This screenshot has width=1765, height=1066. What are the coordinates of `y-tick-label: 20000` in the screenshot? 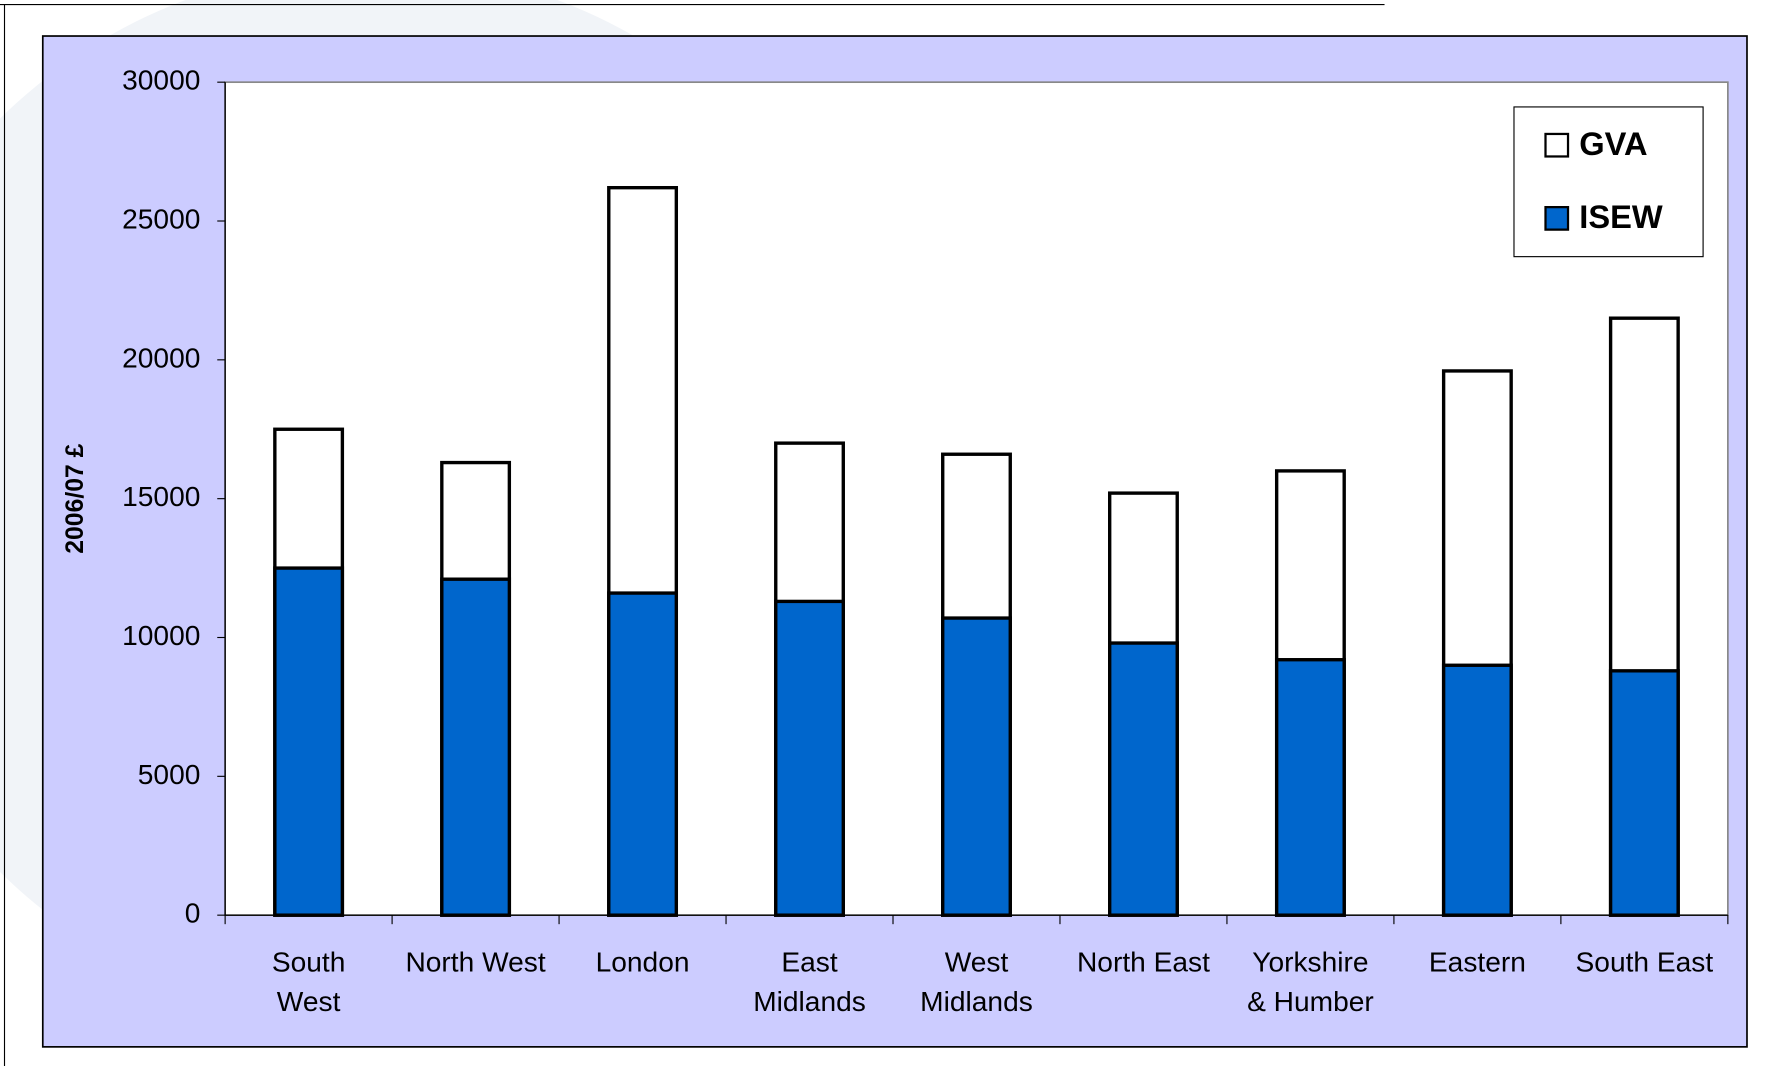 It's located at (161, 357).